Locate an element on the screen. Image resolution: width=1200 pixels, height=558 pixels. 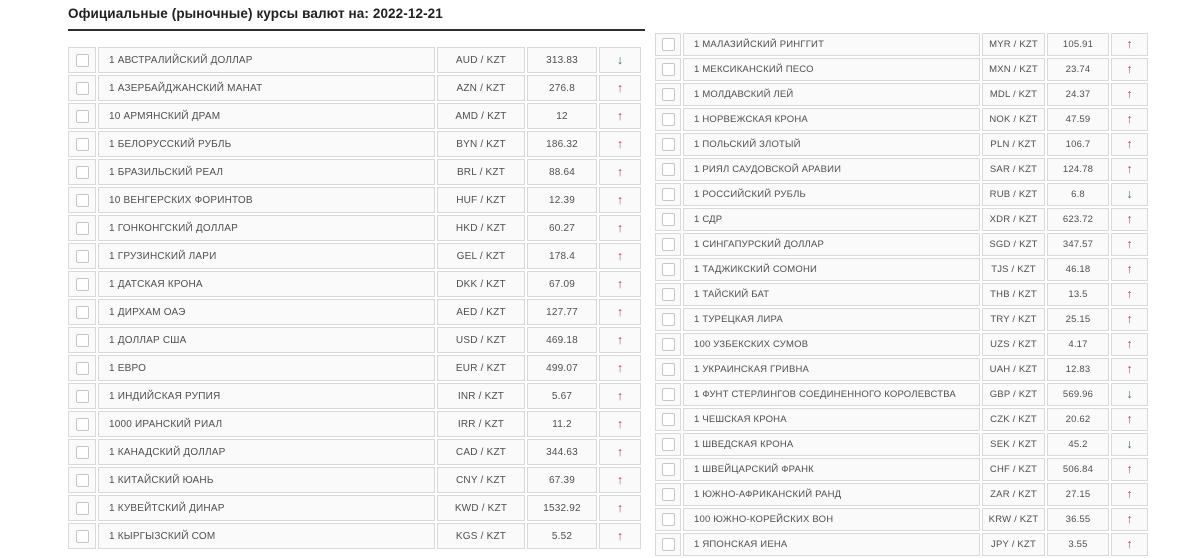
rate-row: 1 МАЛАЗИЙСКИЙ РИНГГИТ MYR / KZT 105.91 ↑ is located at coordinates (901, 44).